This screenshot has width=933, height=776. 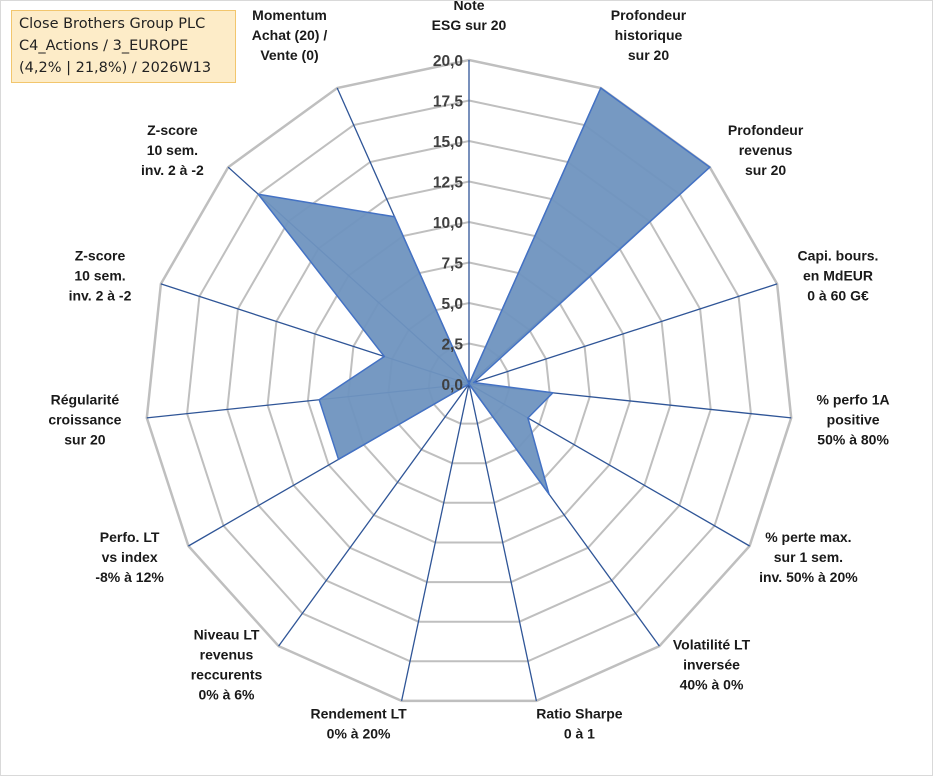 I want to click on tick-label: 5,0, so click(x=452, y=304).